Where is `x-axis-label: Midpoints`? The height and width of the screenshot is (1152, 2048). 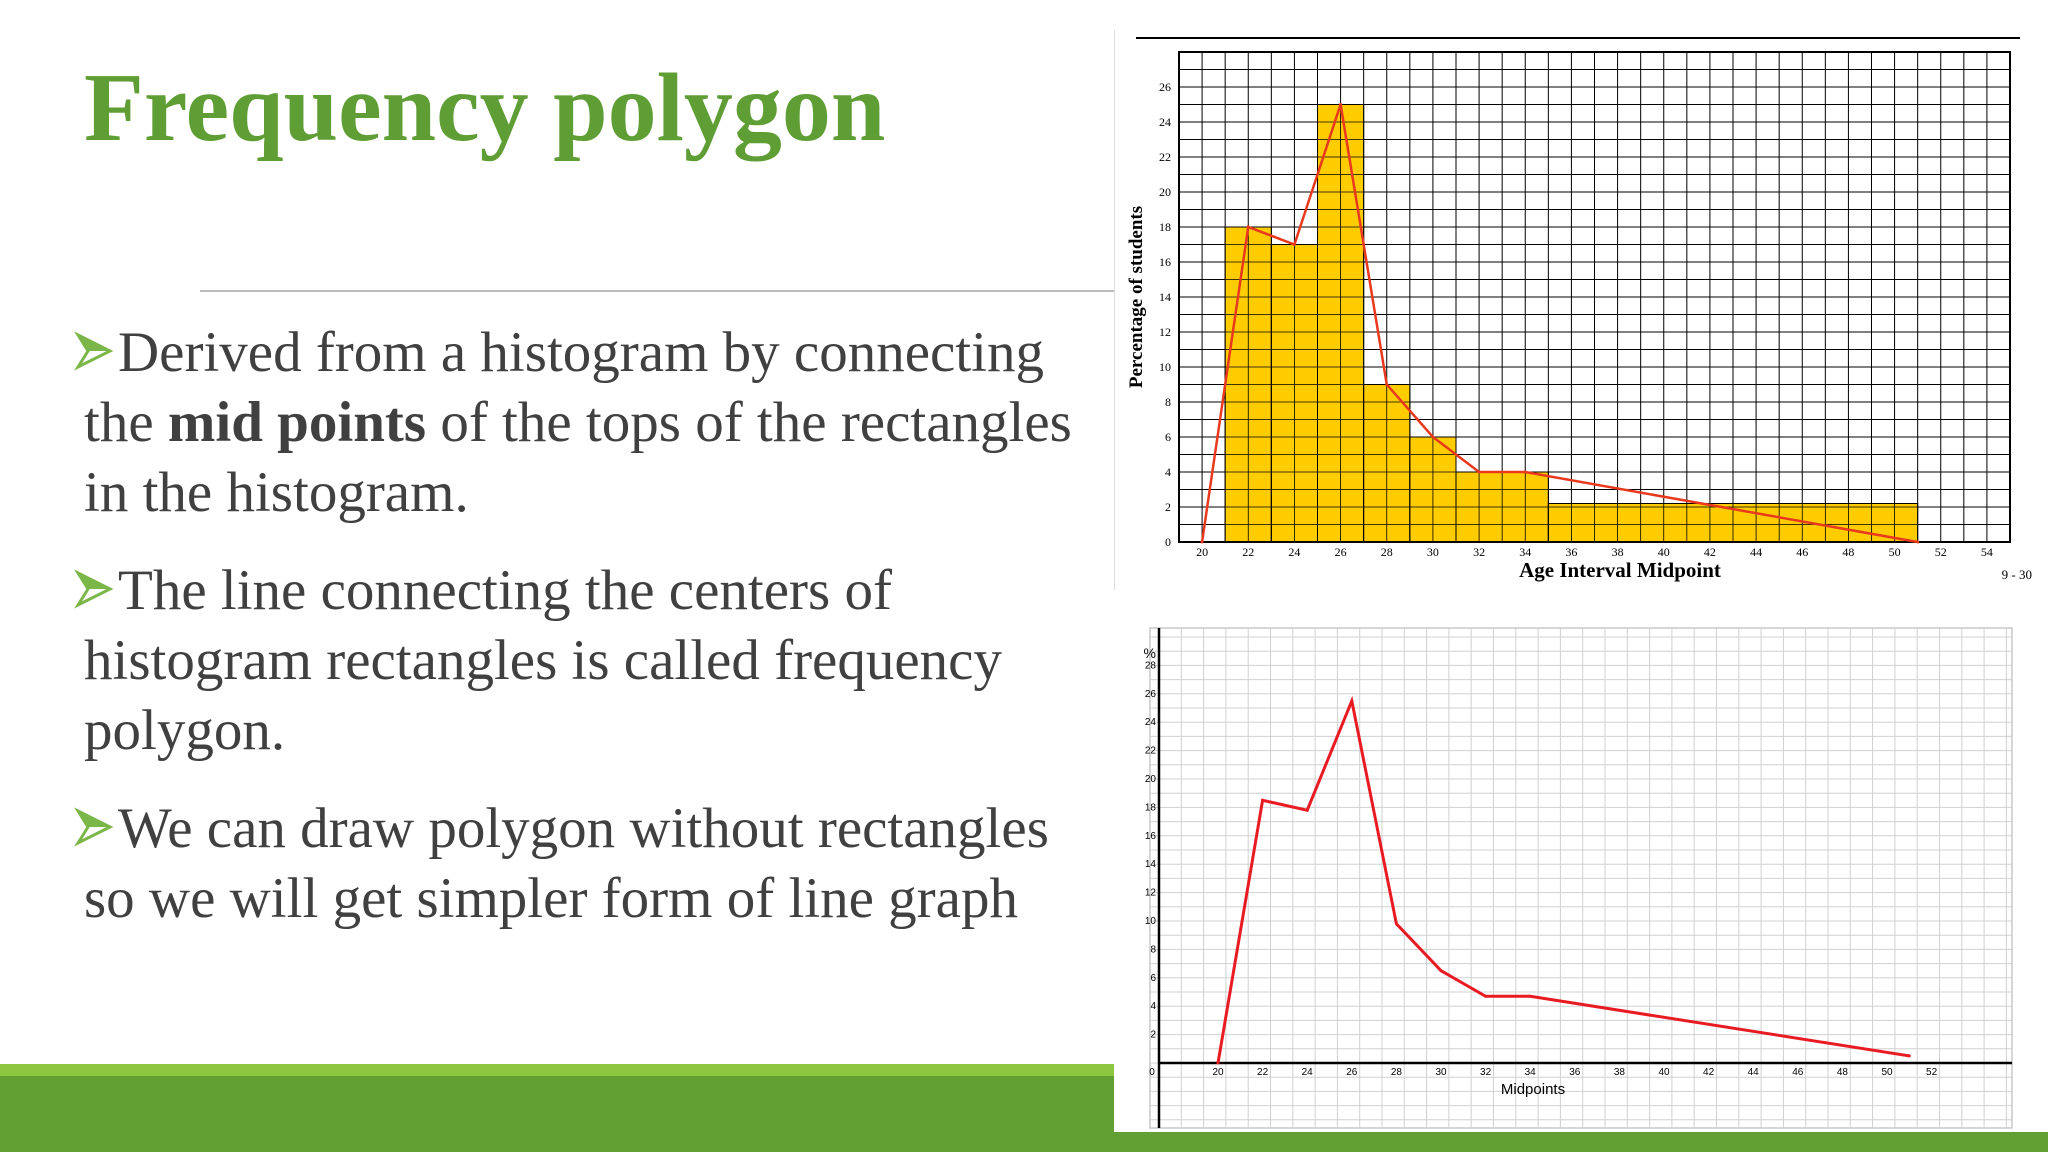 x-axis-label: Midpoints is located at coordinates (1533, 1089).